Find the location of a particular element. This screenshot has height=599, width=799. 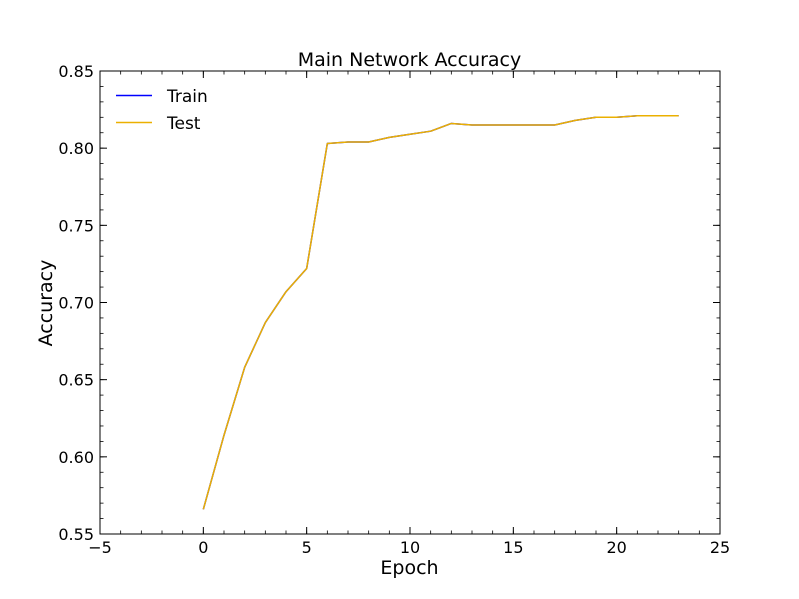

x-tick-label: 5 is located at coordinates (307, 547).